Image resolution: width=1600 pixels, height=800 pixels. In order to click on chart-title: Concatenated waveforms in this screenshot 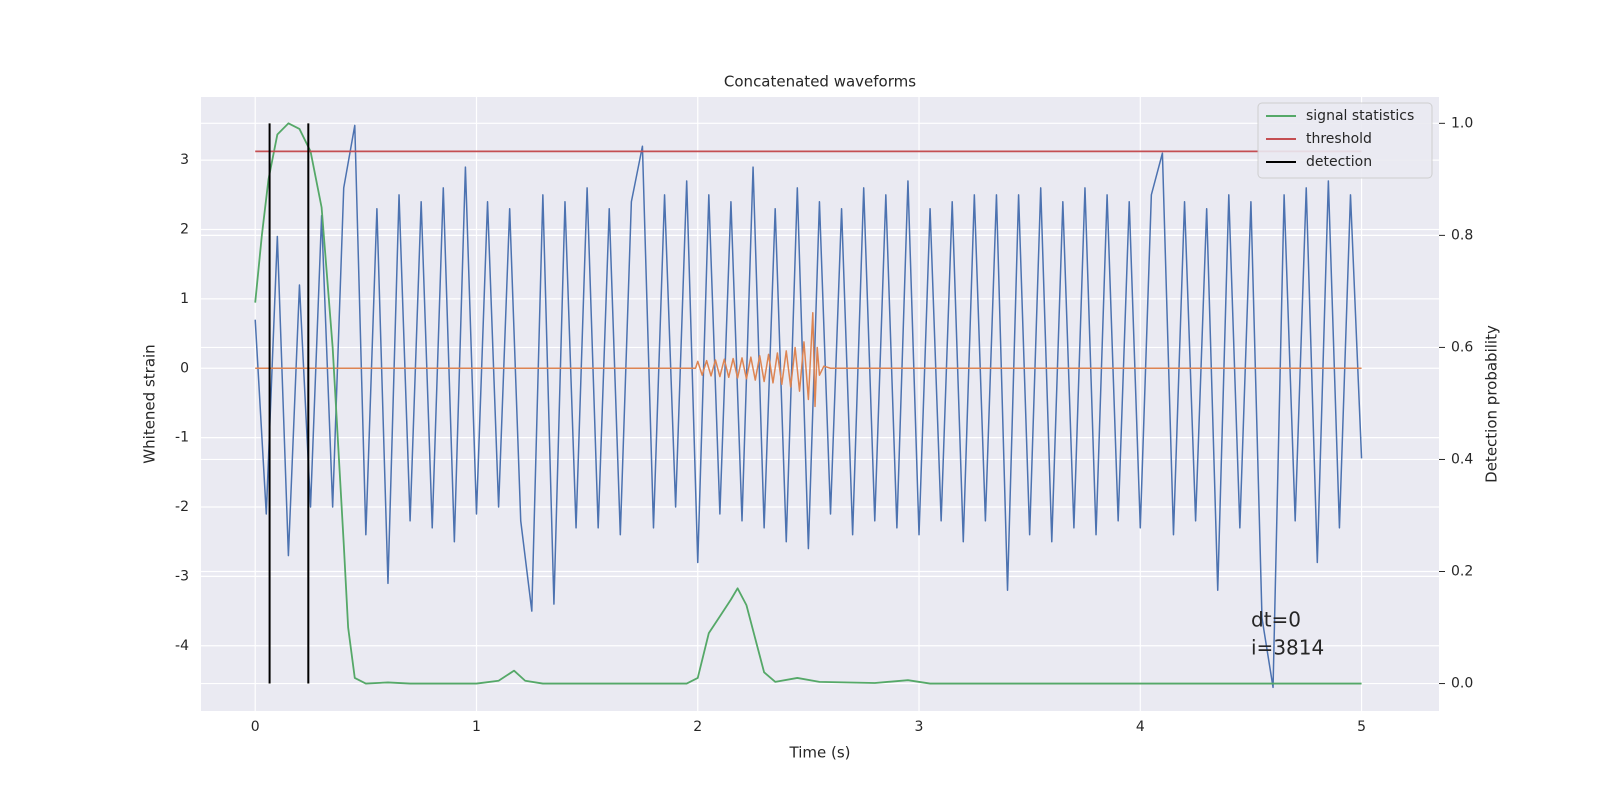, I will do `click(820, 82)`.